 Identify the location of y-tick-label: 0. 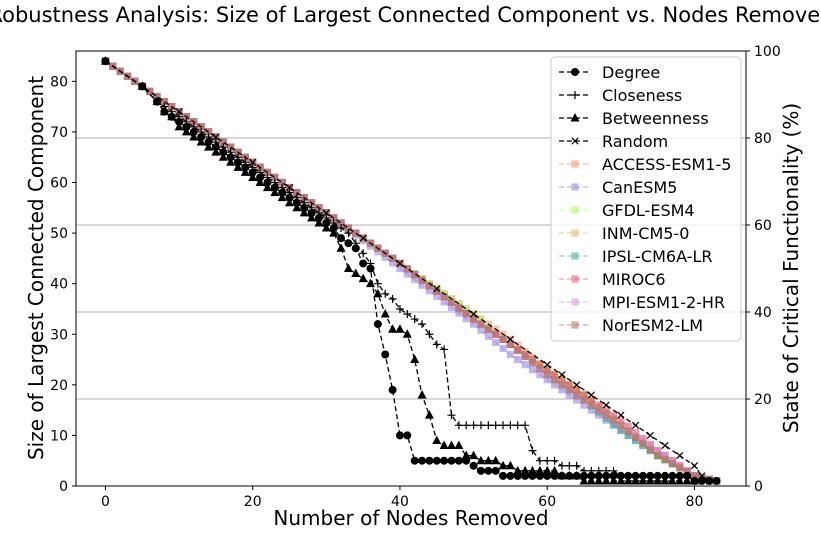
(63, 487).